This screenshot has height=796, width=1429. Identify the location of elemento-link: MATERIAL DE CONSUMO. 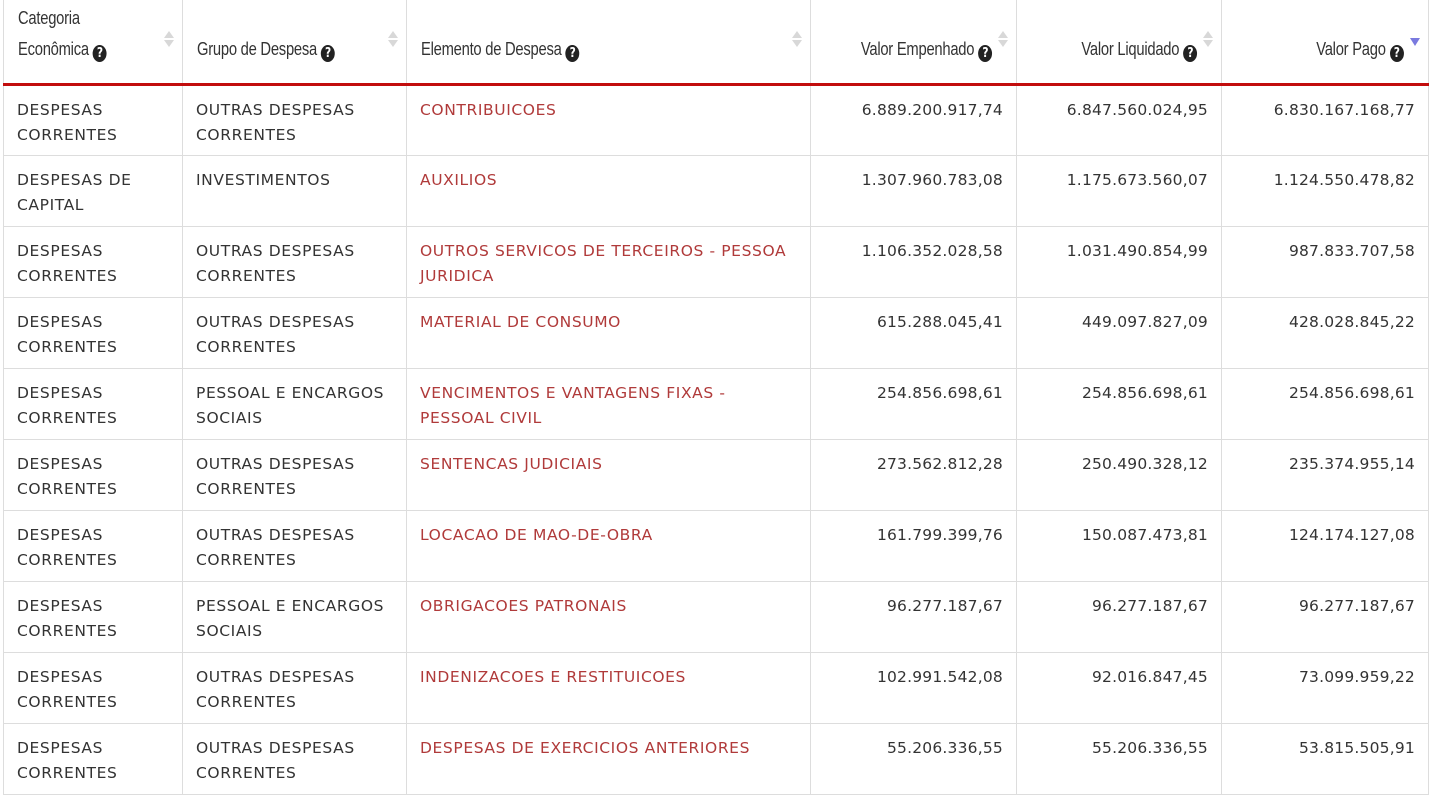
(520, 321).